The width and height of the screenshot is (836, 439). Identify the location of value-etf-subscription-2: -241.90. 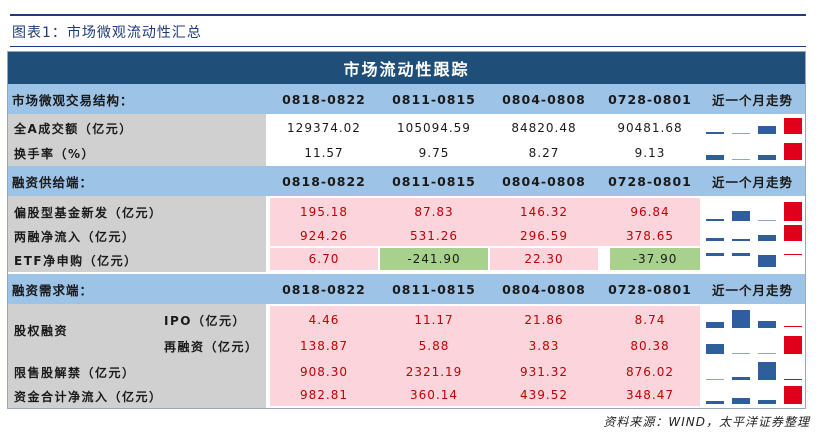
(434, 259).